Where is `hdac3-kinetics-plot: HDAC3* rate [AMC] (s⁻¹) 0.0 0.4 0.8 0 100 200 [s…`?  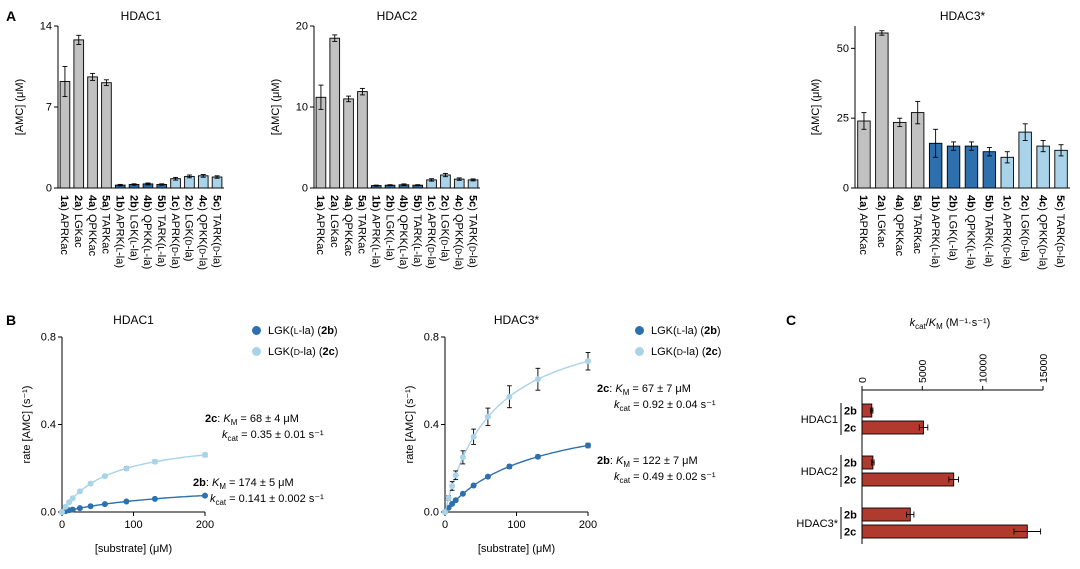 hdac3-kinetics-plot: HDAC3* rate [AMC] (s⁻¹) 0.0 0.4 0.8 0 100 200 [s… is located at coordinates (515, 440).